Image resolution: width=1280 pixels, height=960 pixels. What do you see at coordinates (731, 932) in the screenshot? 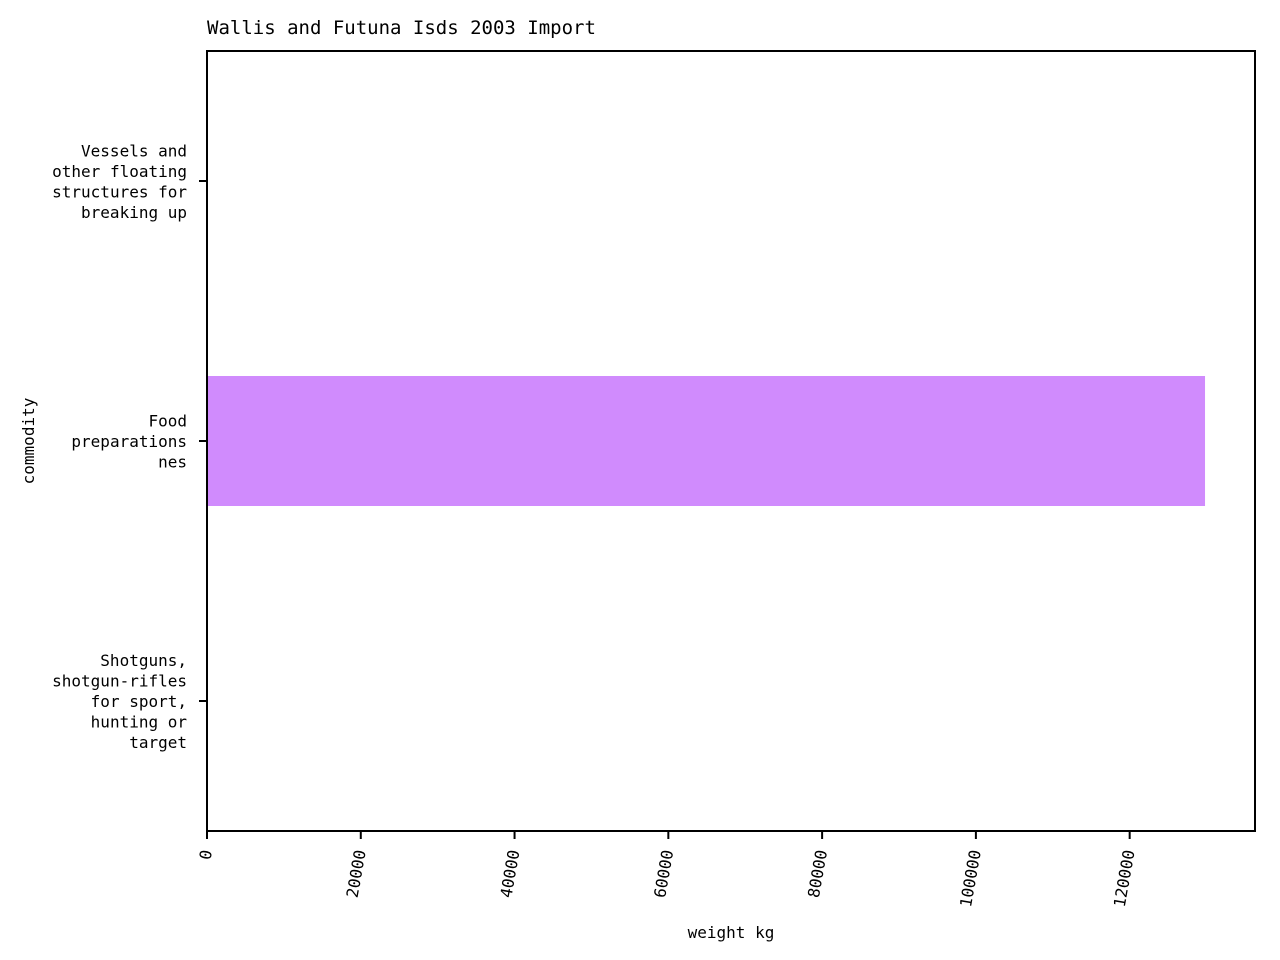
I see `x-axis-label: weight kg` at bounding box center [731, 932].